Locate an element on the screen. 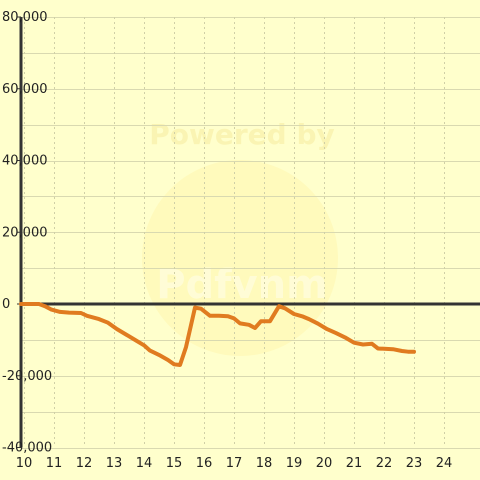  y-tick-label: 20,000 is located at coordinates (25, 232).